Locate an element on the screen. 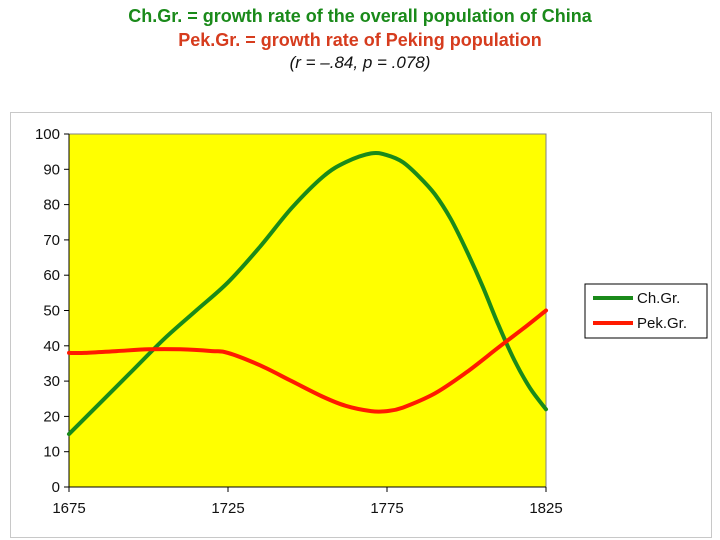 The image size is (720, 540). y-tick-label: 80 is located at coordinates (51, 205).